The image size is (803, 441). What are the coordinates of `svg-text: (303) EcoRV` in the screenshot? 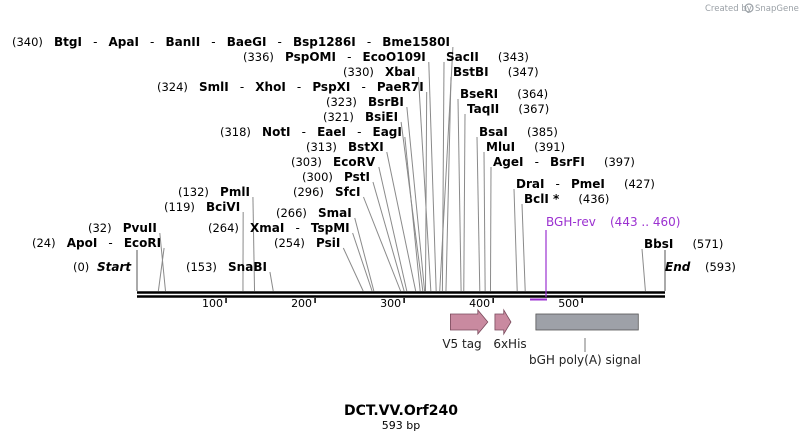 It's located at (333, 160).